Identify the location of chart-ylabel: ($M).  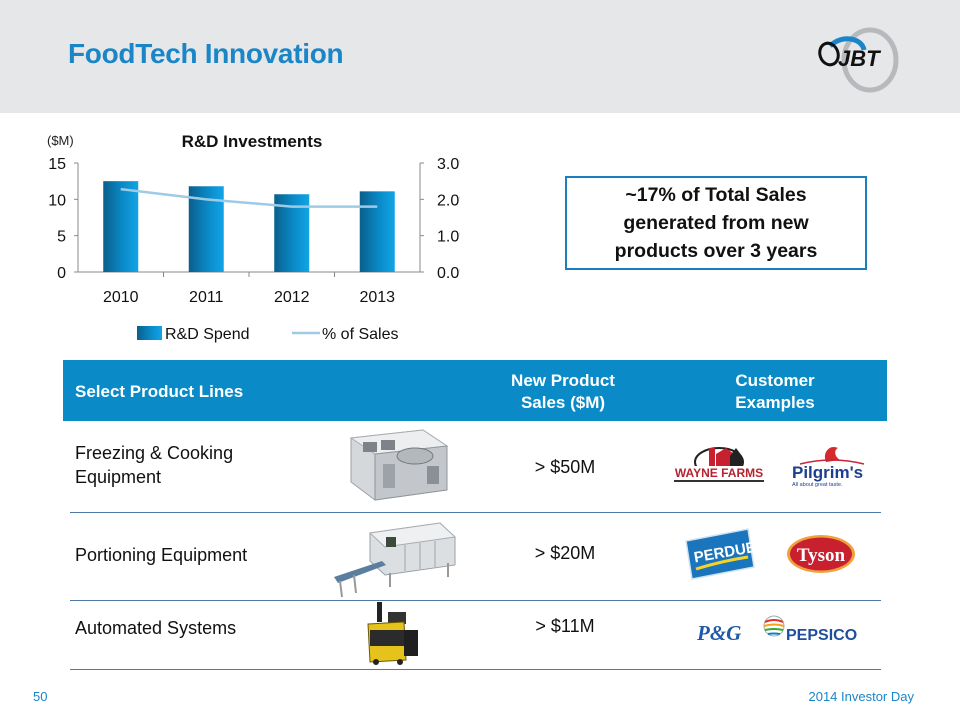
(60, 140).